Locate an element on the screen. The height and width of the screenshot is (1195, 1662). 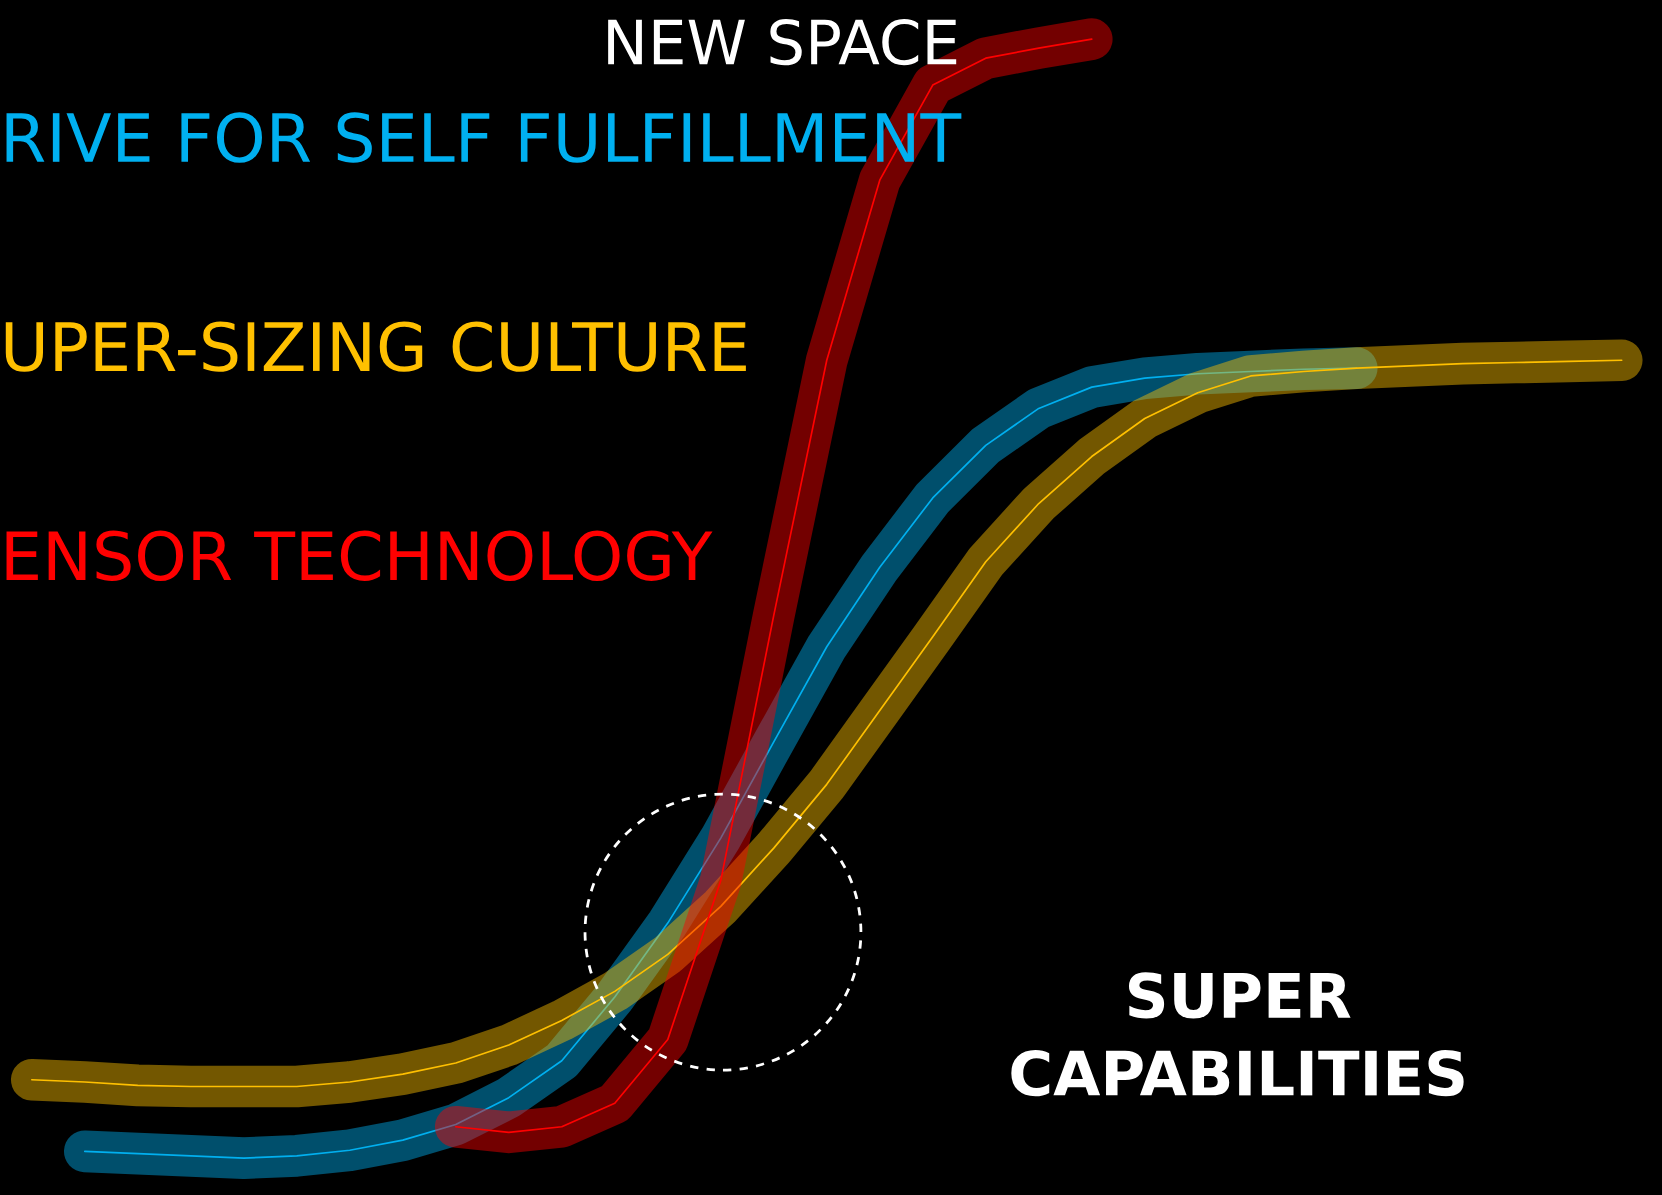
text: UPER-SIZING CULTURE is located at coordinates (375, 346).